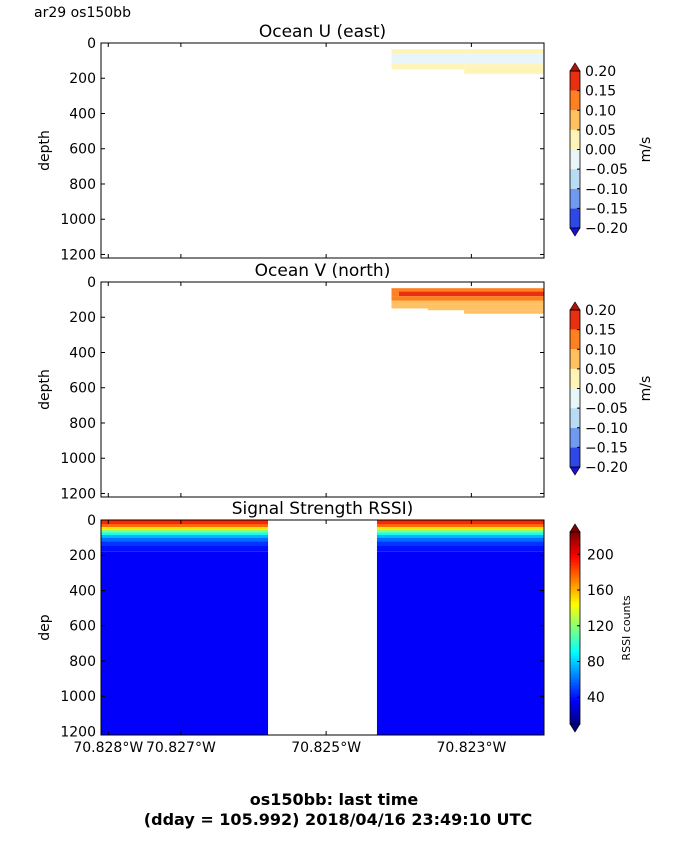 The height and width of the screenshot is (855, 675). Describe the element at coordinates (322, 32) in the screenshot. I see `panel-1-title: Ocean U (east)` at that location.